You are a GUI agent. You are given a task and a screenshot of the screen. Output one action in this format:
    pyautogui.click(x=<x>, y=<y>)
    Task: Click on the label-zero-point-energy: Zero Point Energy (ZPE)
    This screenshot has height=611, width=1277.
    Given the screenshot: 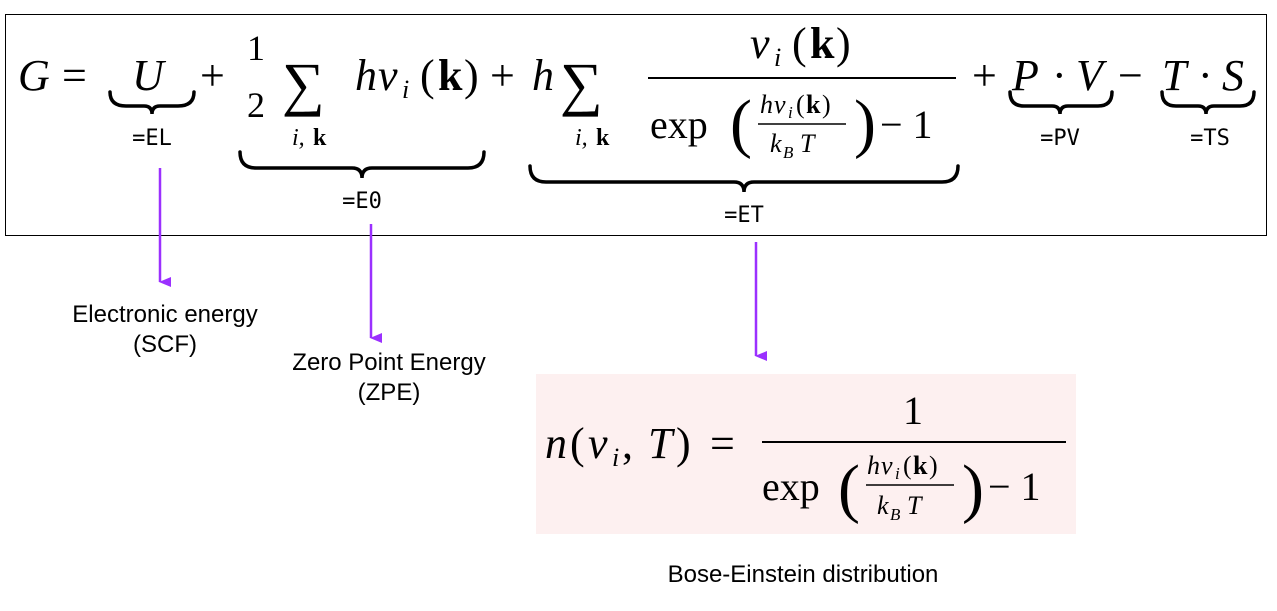 What is the action you would take?
    pyautogui.click(x=389, y=378)
    